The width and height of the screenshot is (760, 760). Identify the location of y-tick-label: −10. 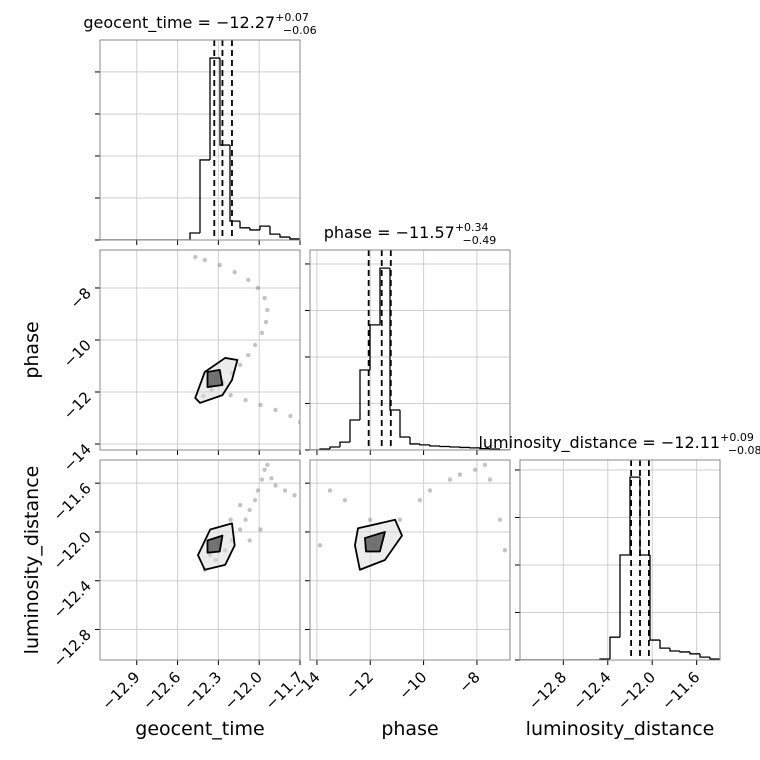
(77, 353).